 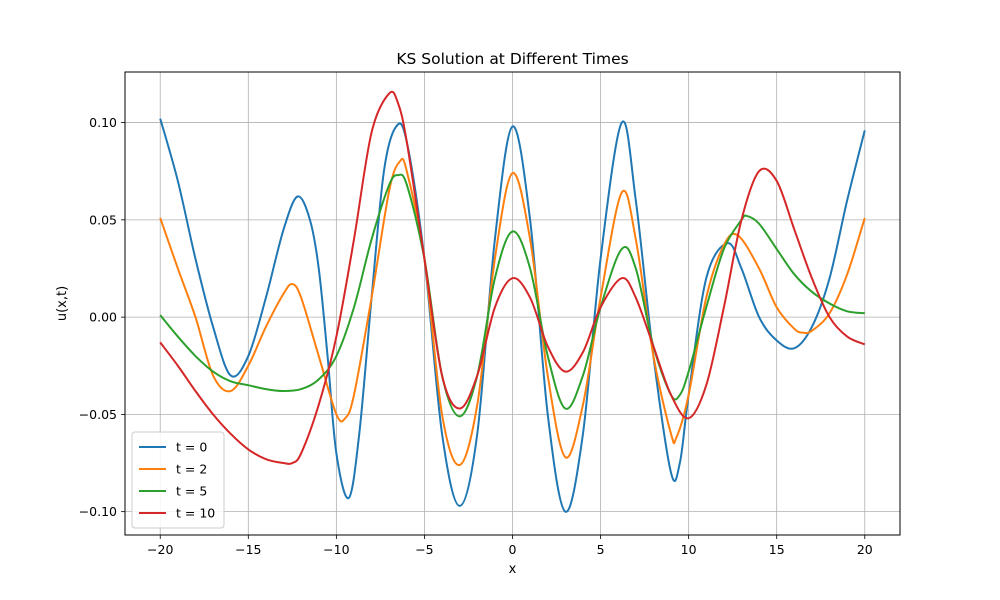 I want to click on x-tick-label: −5, so click(x=424, y=549).